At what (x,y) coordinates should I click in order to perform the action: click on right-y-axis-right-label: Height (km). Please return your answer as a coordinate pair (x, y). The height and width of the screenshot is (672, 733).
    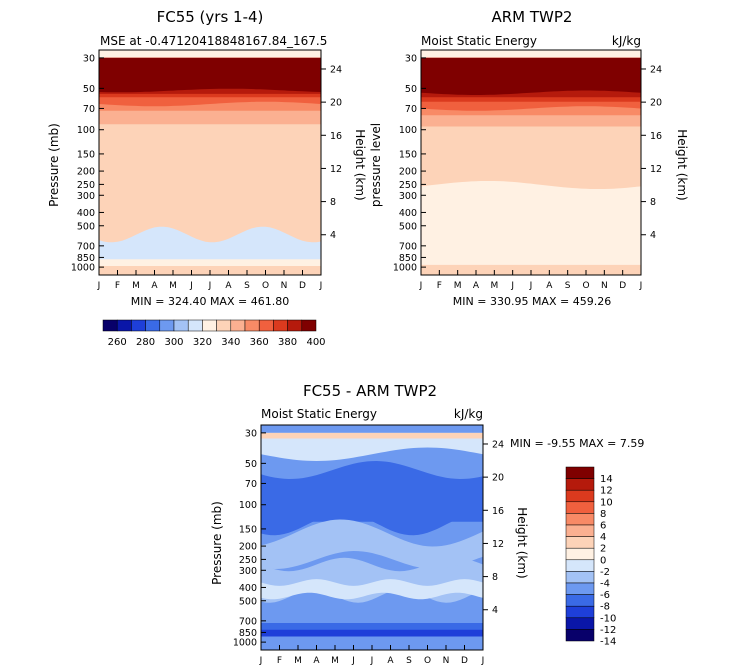
    Looking at the image, I should click on (682, 164).